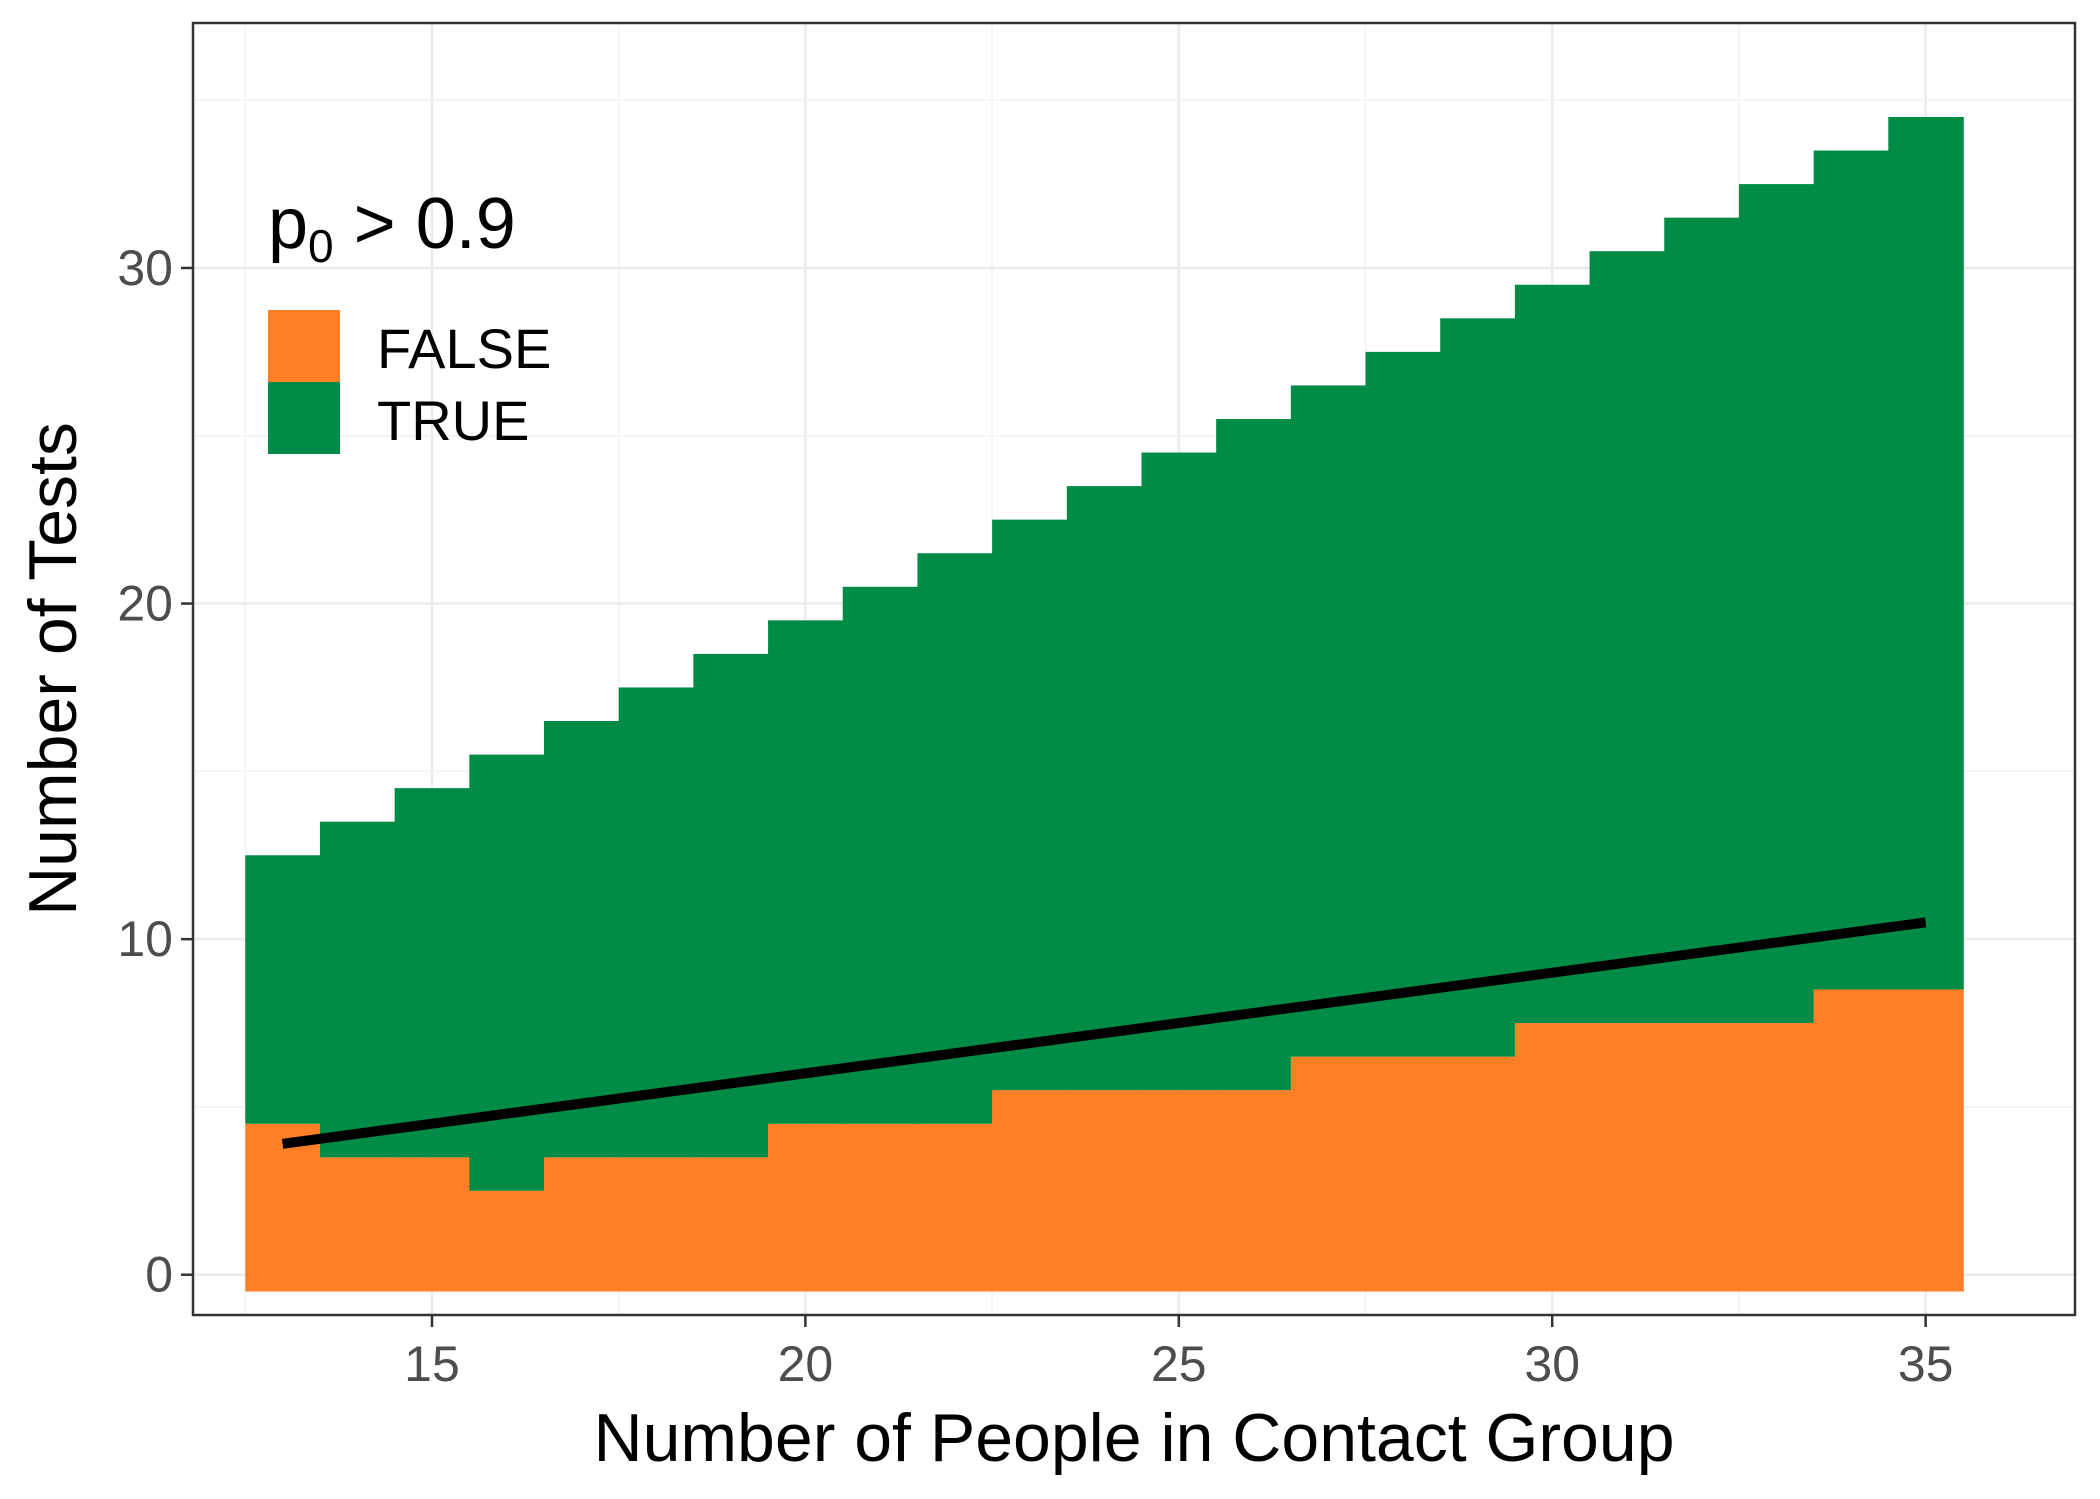 This screenshot has width=2100, height=1499. I want to click on x-axis-title: Number of People in Contact Group, so click(1133, 1438).